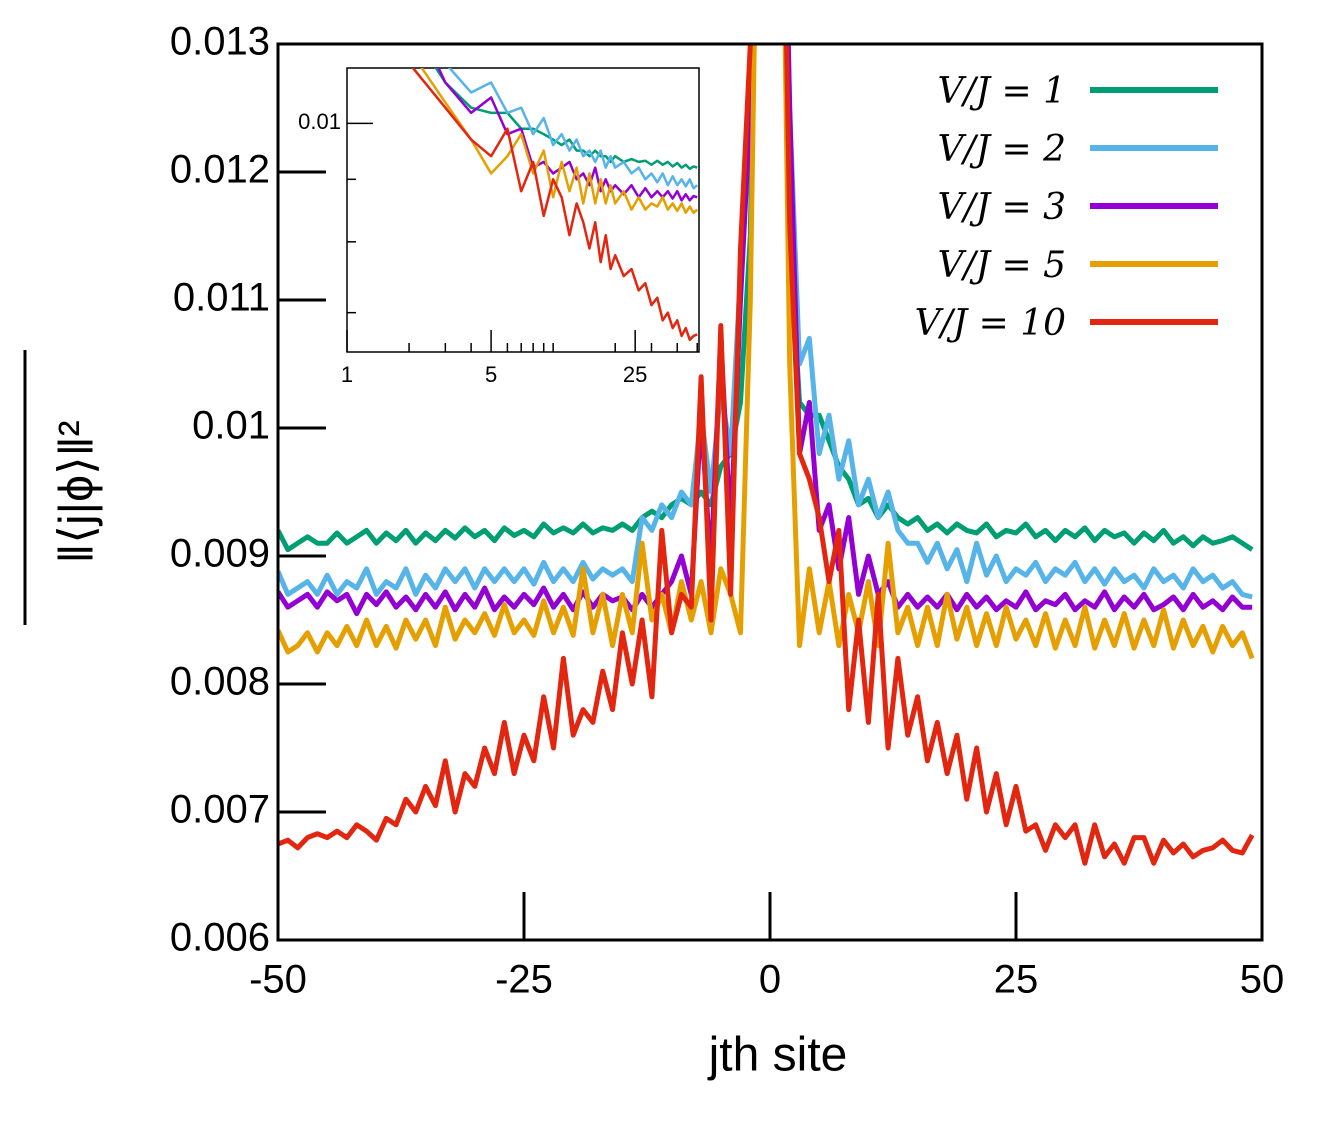 The image size is (1329, 1132). I want to click on inset-y-tick-label: 0.01, so click(319, 121).